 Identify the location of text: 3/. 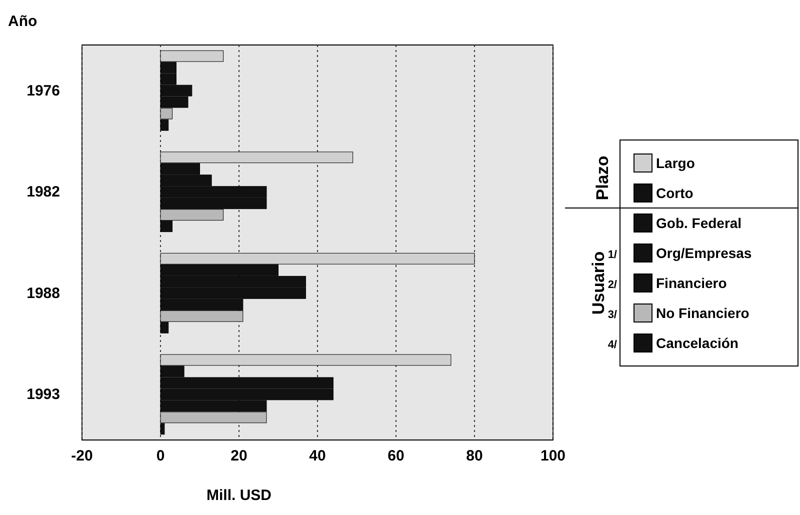
(612, 315).